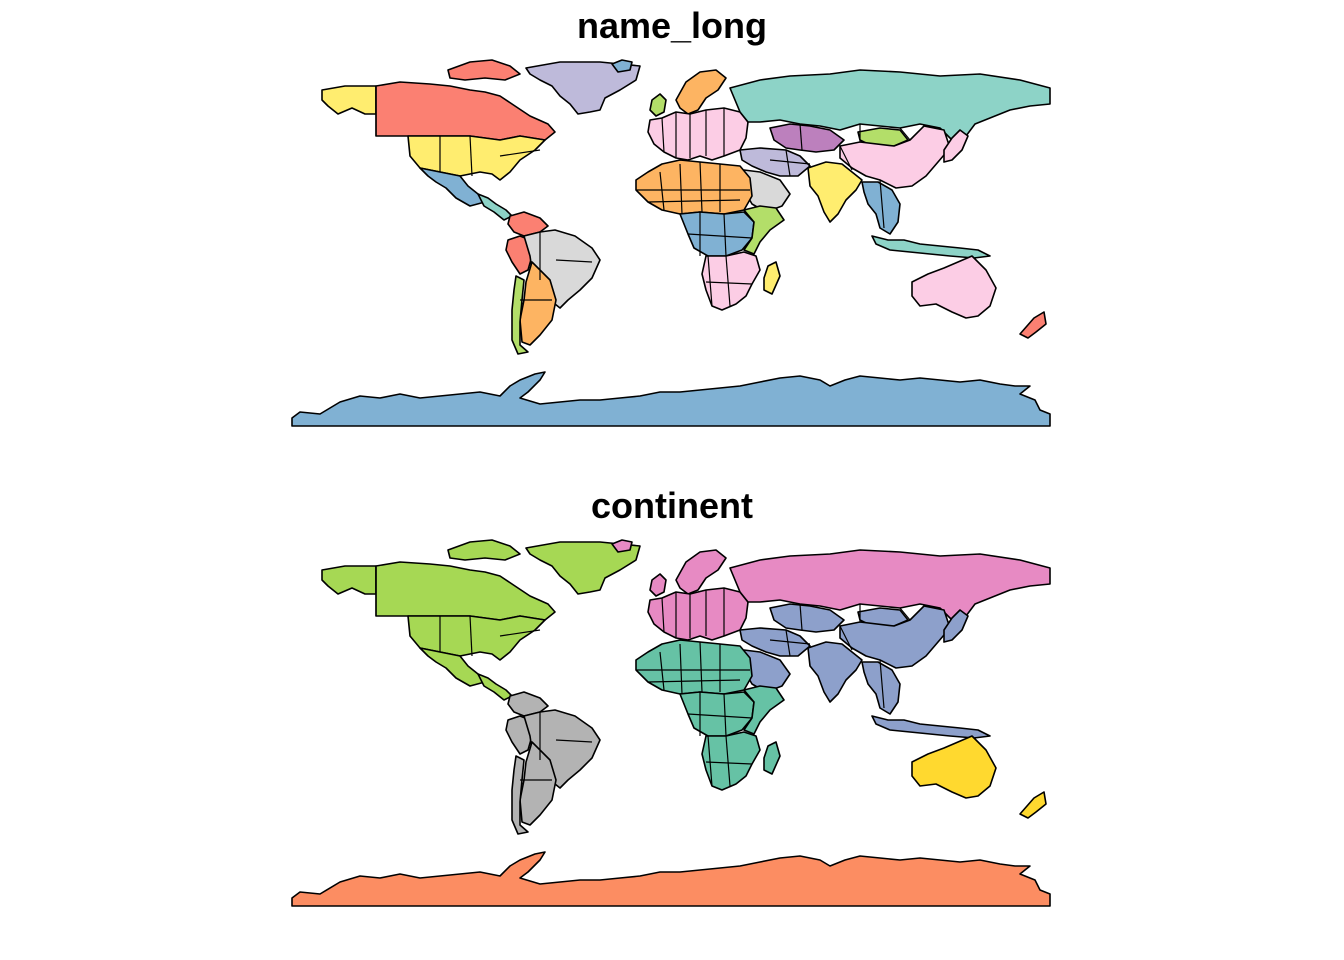 The height and width of the screenshot is (960, 1344). What do you see at coordinates (672, 505) in the screenshot?
I see `map-title-continent: continent` at bounding box center [672, 505].